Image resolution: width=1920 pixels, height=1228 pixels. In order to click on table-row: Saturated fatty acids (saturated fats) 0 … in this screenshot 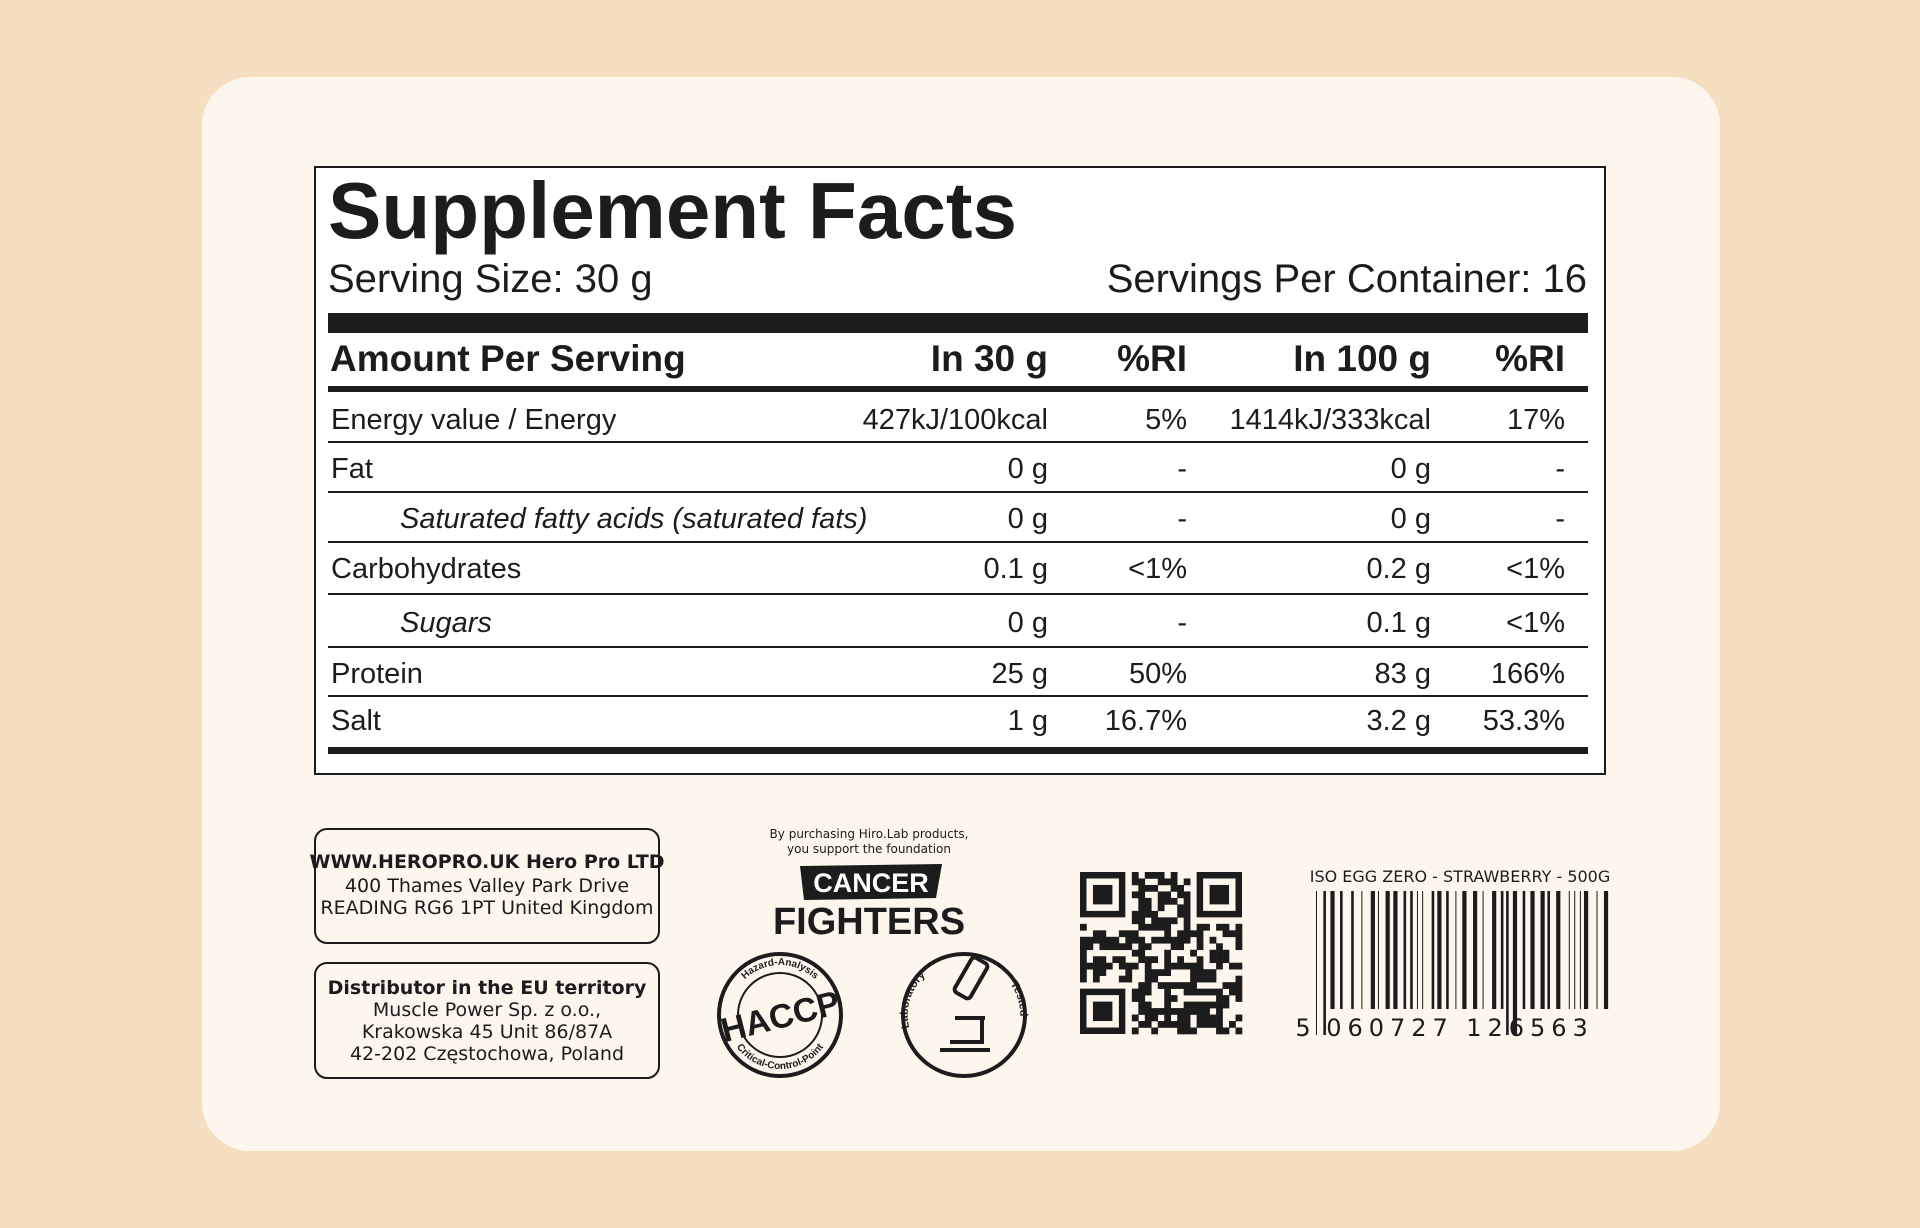, I will do `click(982, 519)`.